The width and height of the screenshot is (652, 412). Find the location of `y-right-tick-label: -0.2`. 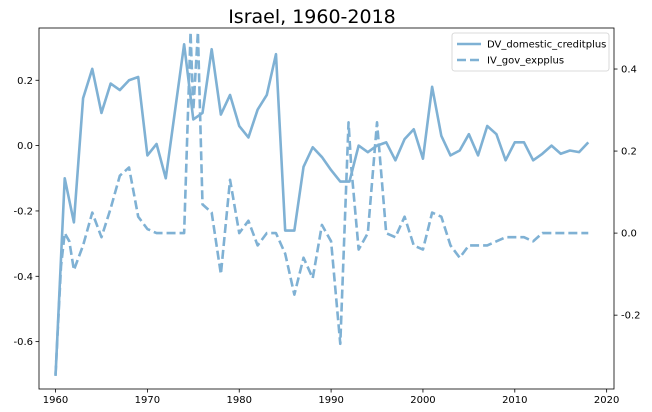

y-right-tick-label: -0.2 is located at coordinates (631, 316).